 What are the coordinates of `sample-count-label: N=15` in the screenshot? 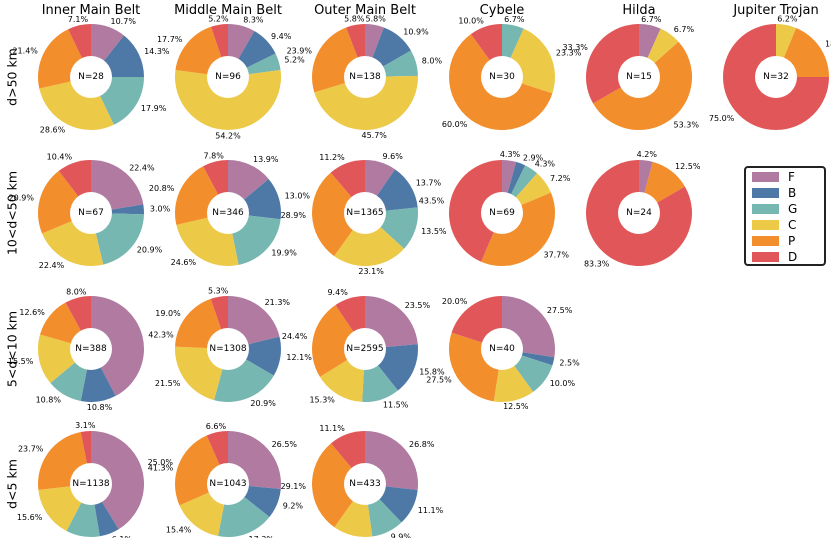 It's located at (639, 77).